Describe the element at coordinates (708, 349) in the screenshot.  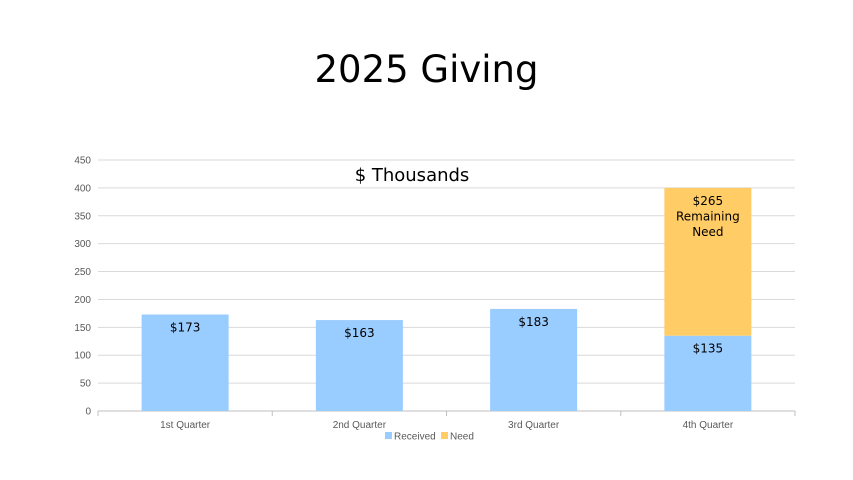
I see `data-label: $135` at that location.